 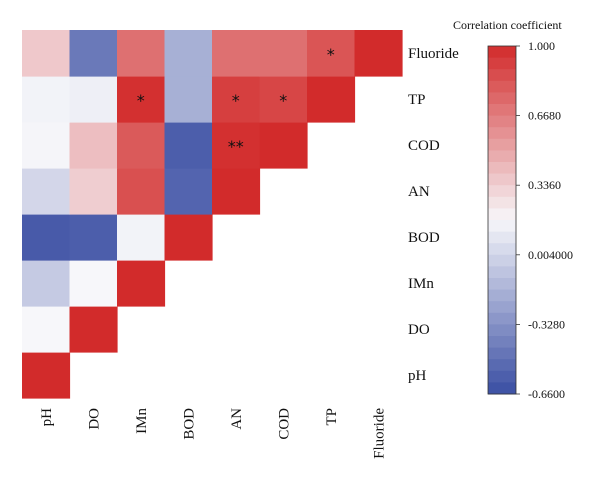 I want to click on column-label-ph: pH, so click(x=47, y=417).